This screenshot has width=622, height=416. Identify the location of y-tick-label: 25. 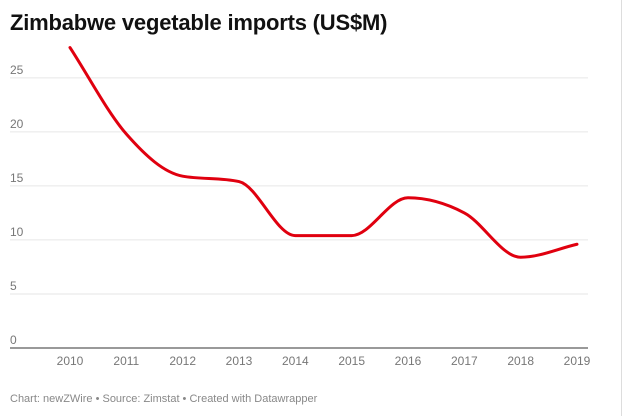
(17, 70).